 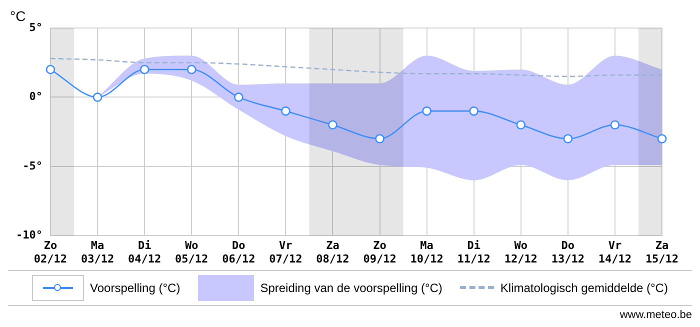 What do you see at coordinates (35, 27) in the screenshot?
I see `y-tick-label: 5°` at bounding box center [35, 27].